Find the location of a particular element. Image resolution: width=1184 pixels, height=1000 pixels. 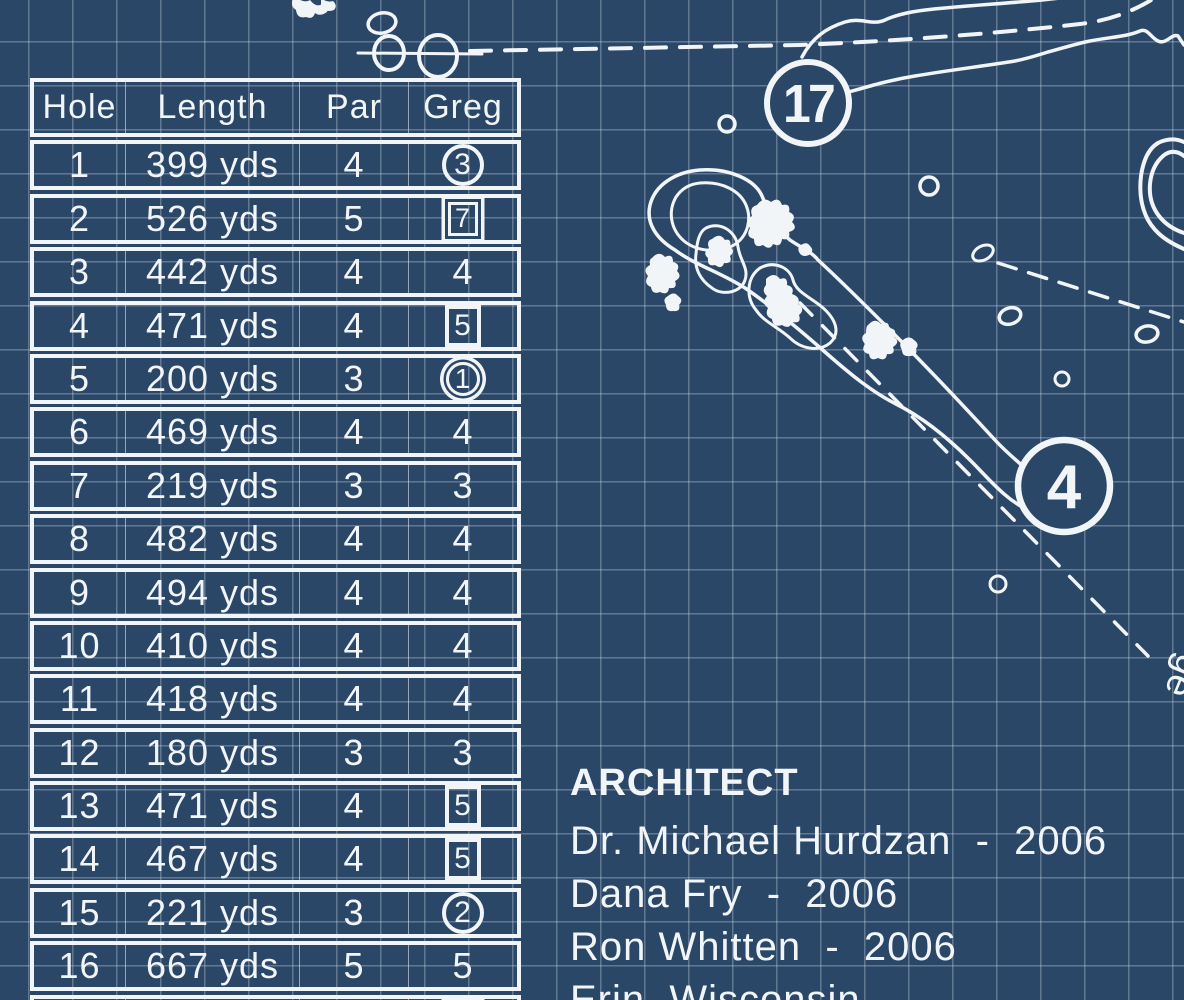

table-row: 9 494 yds 4 4 is located at coordinates (275, 592).